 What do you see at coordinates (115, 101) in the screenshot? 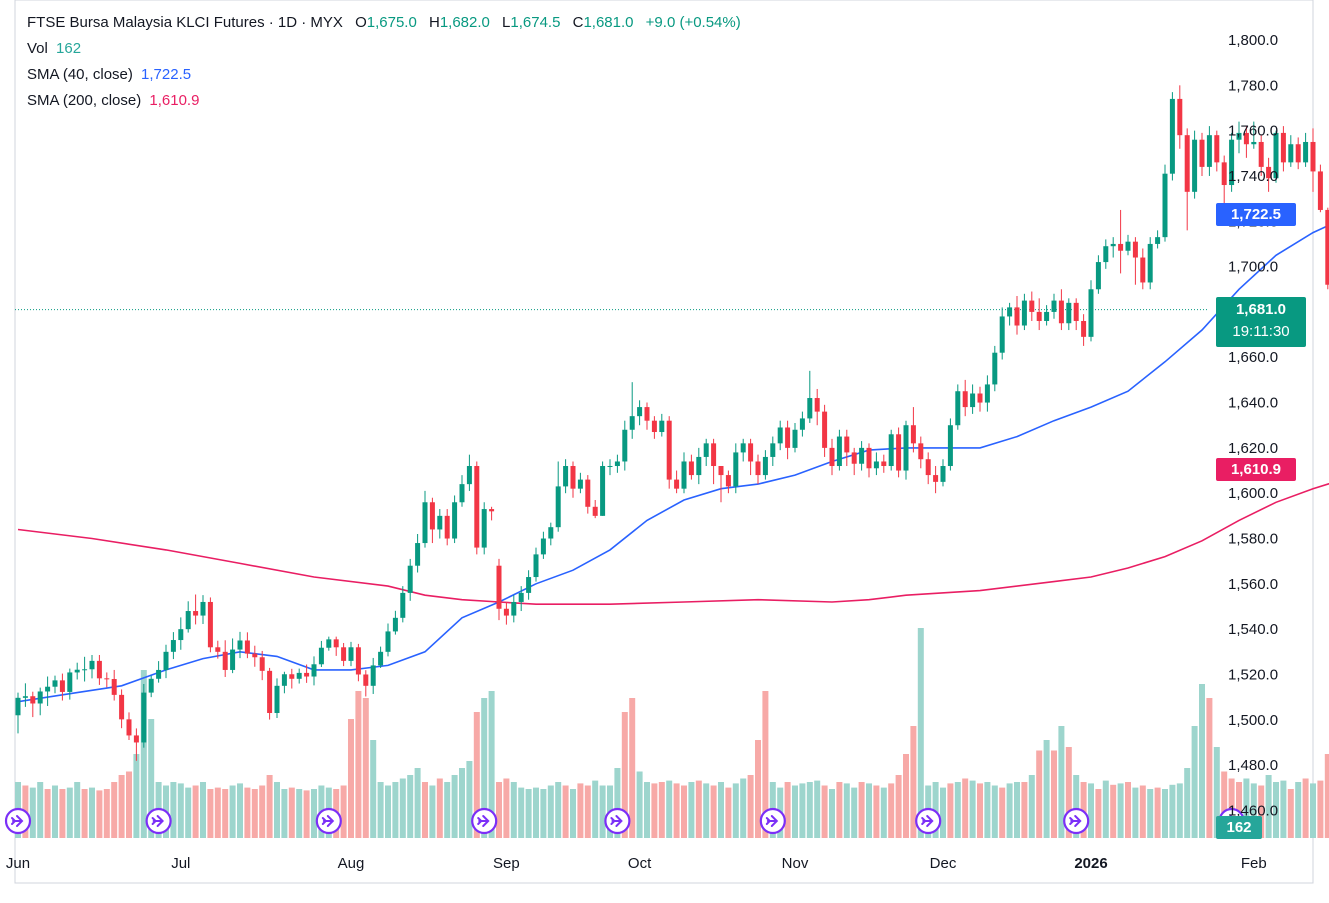
I see `indicator-sma200: SMA (200, close) 1,610.9` at bounding box center [115, 101].